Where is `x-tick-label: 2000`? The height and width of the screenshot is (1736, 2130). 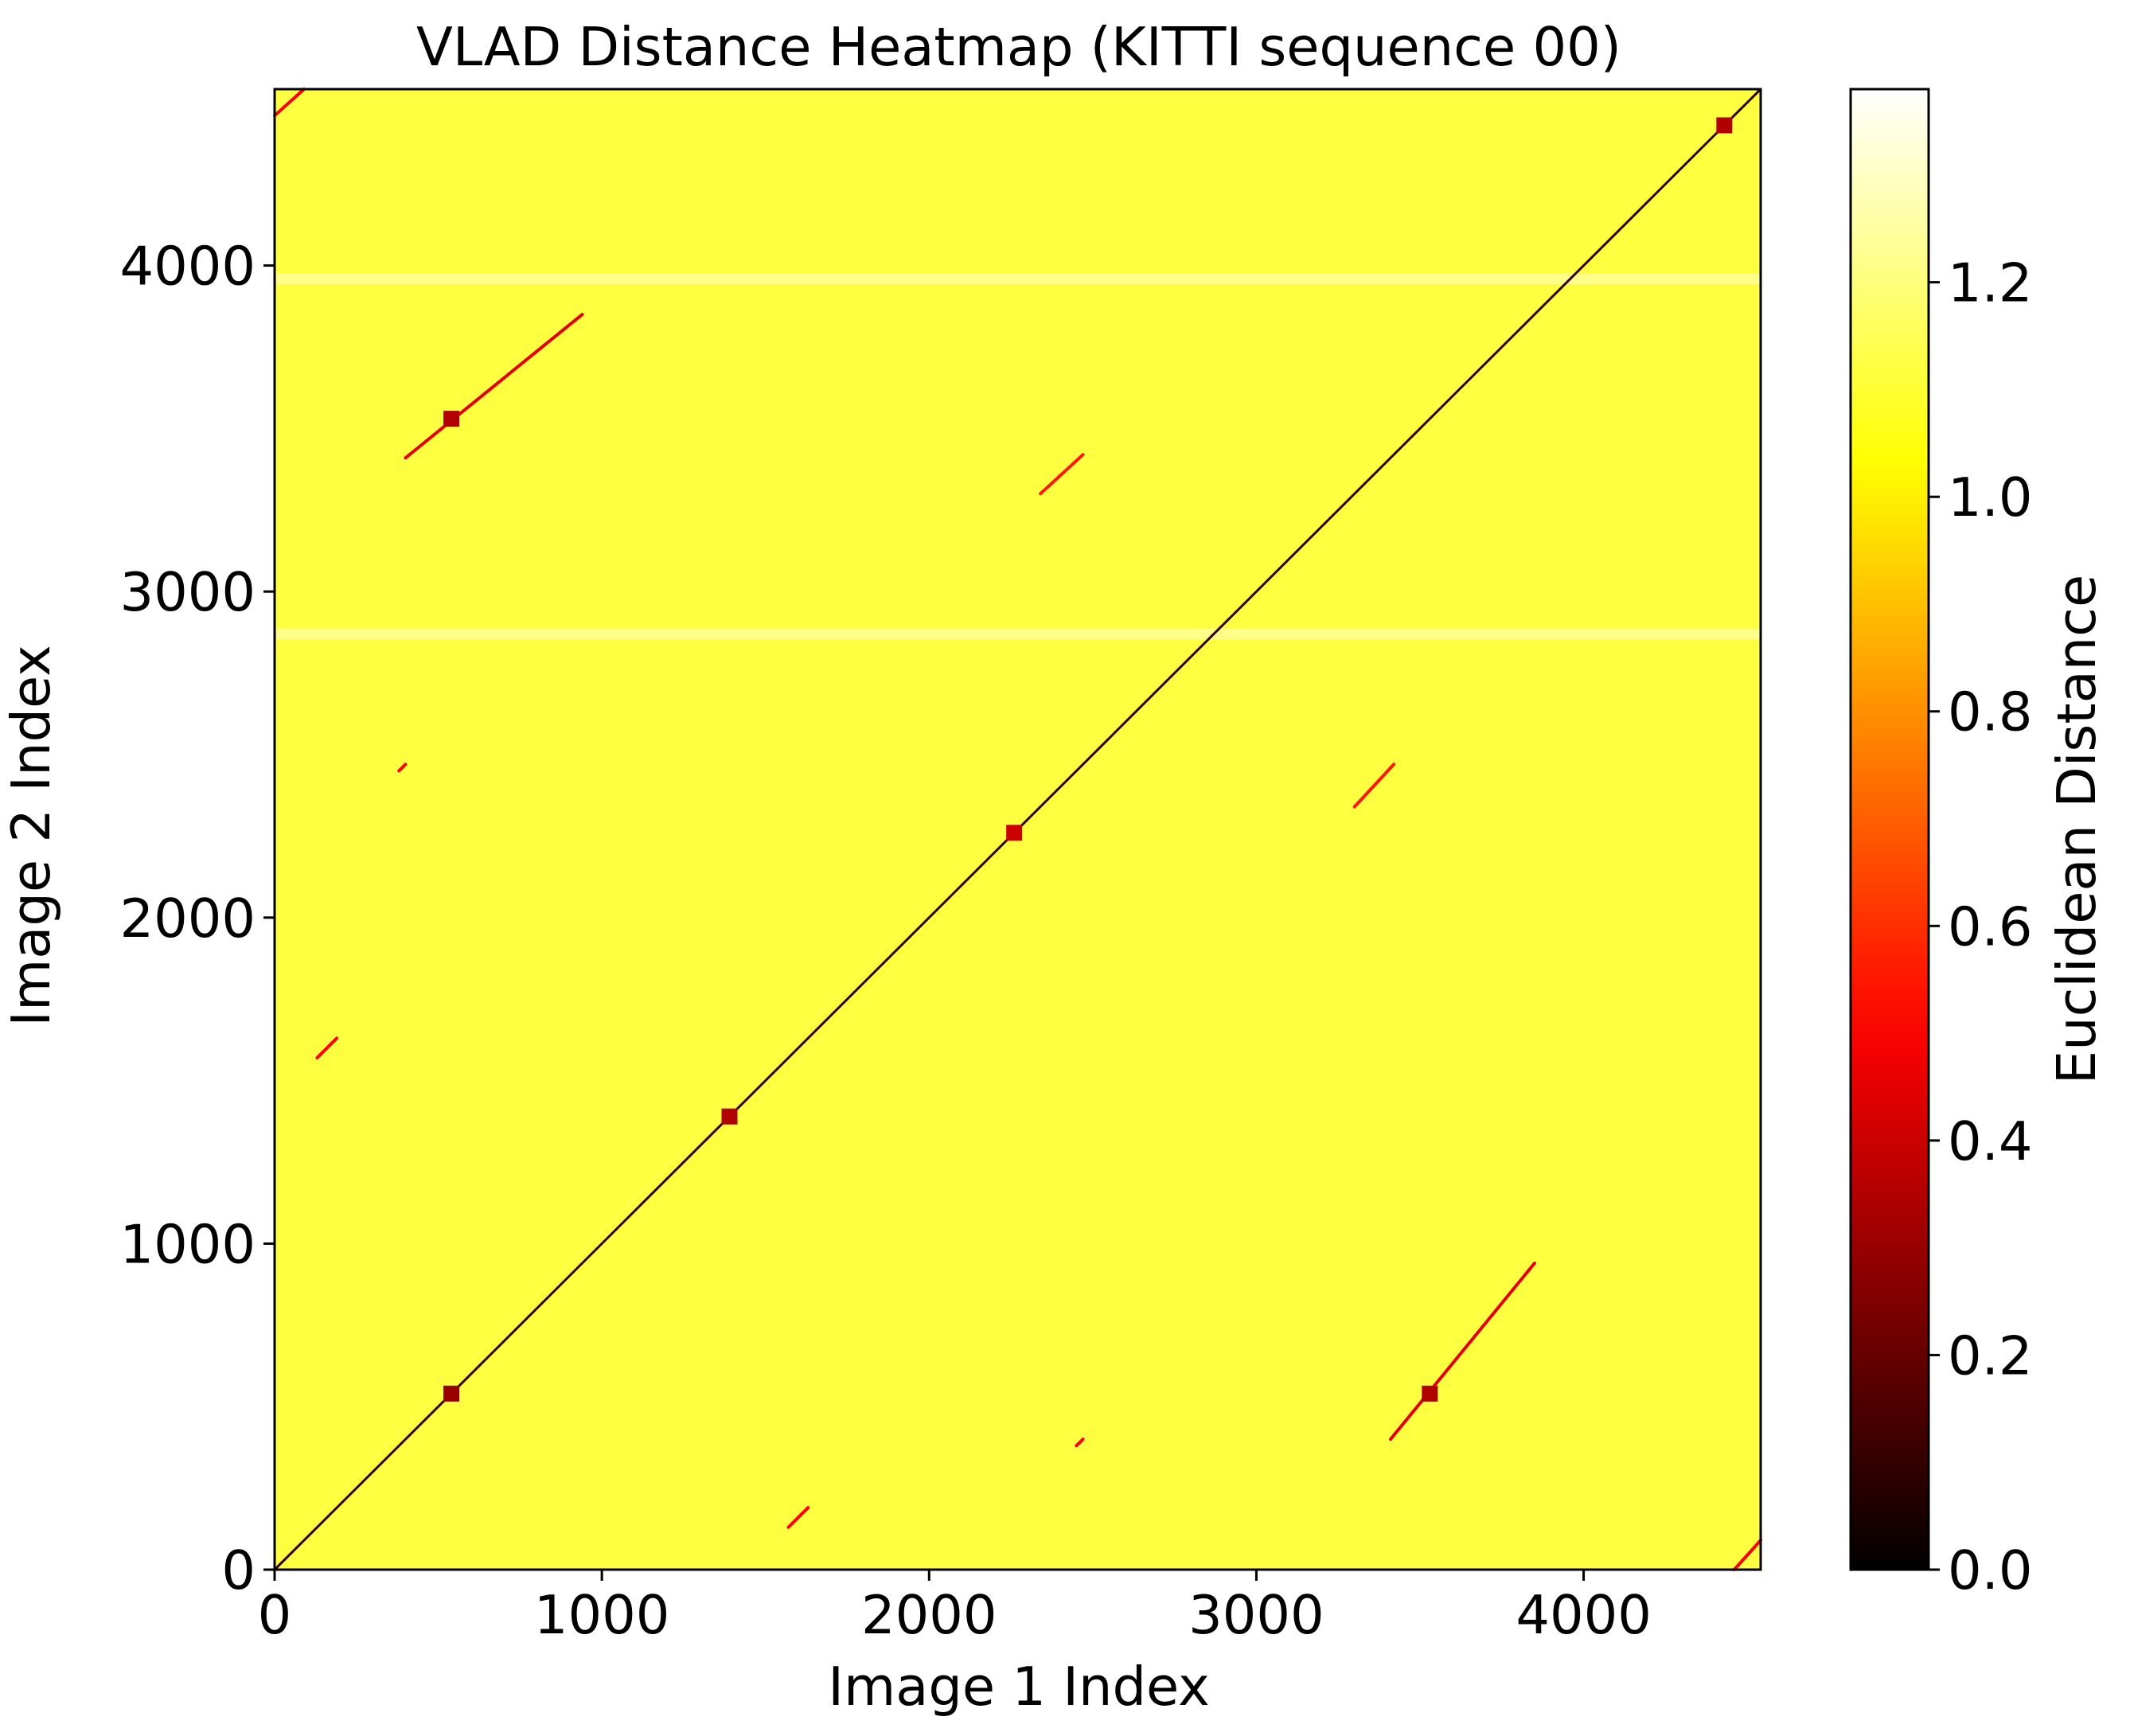
x-tick-label: 2000 is located at coordinates (929, 1615).